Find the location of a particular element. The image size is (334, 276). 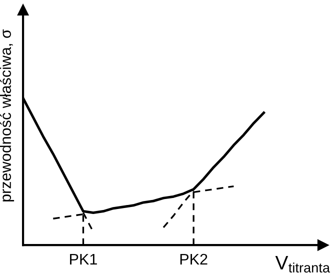

x-axis-title: V$_{titranta}$ is located at coordinates (302, 264).